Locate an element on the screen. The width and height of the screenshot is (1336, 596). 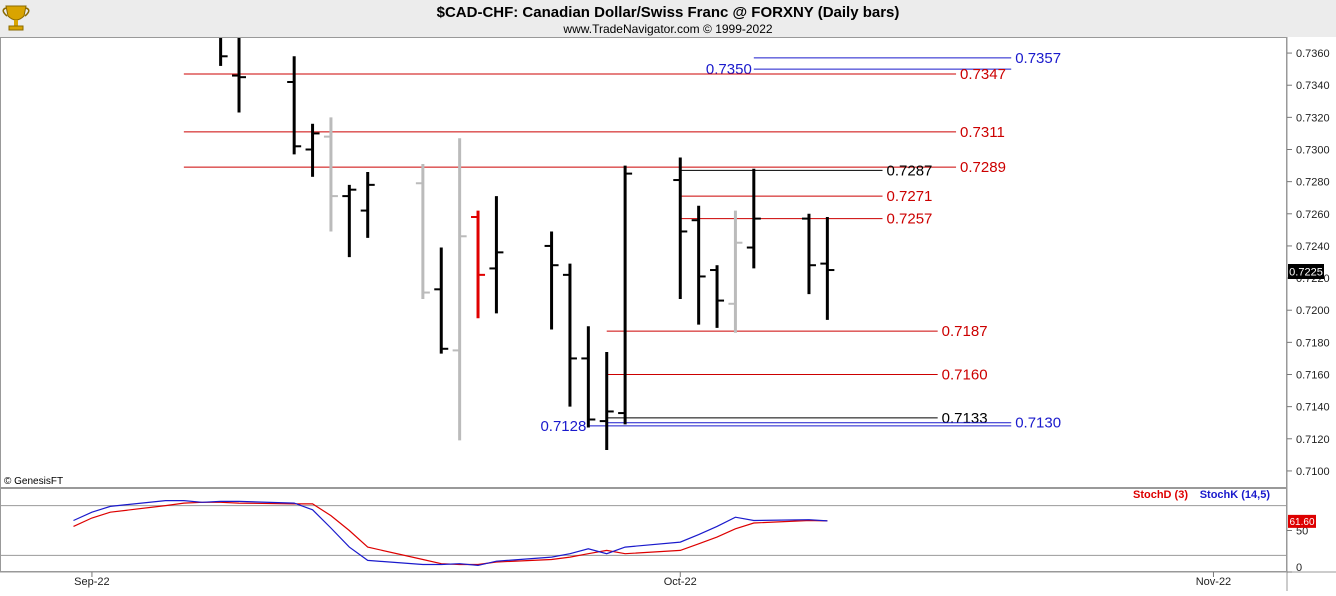
stoch-tick-label: 50 is located at coordinates (1302, 532).